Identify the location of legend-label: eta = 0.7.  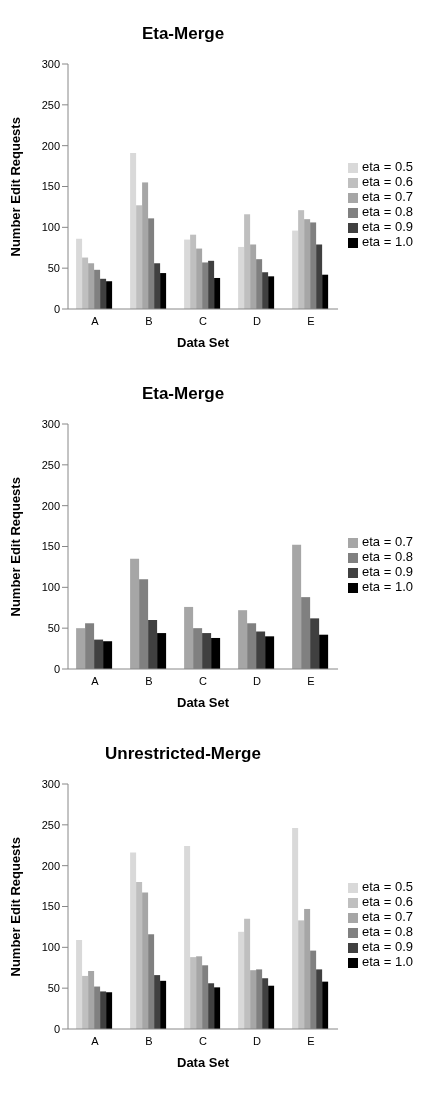
(387, 541).